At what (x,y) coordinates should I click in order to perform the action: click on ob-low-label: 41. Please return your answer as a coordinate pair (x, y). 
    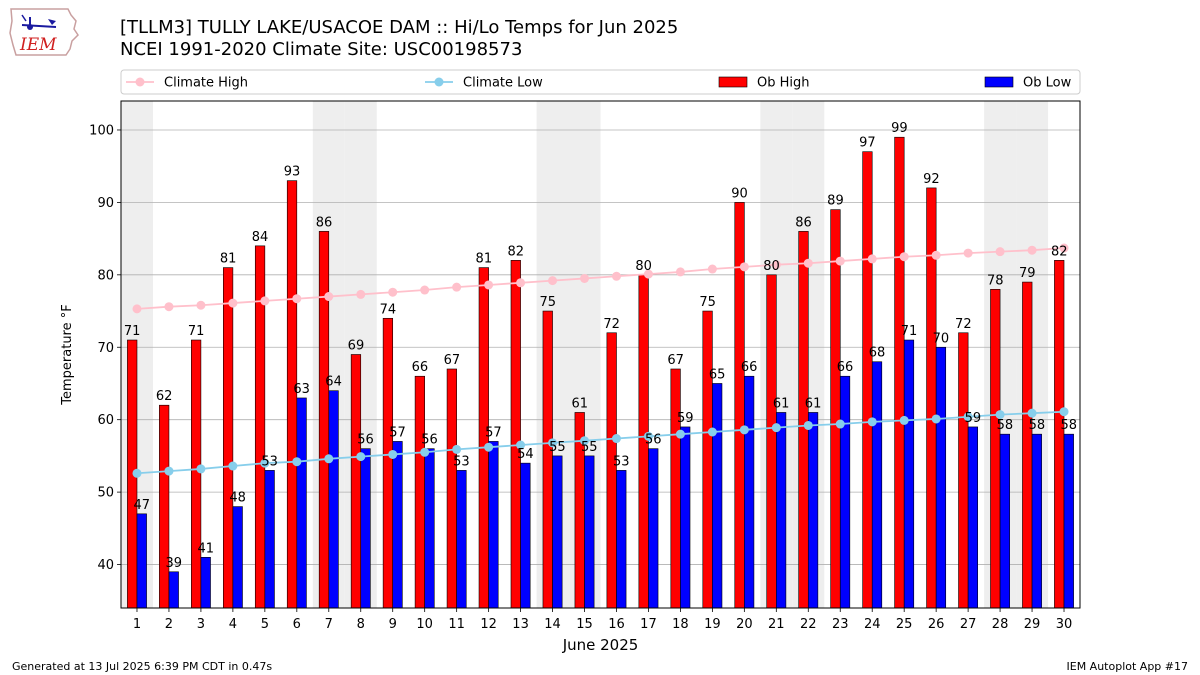
    Looking at the image, I should click on (205, 548).